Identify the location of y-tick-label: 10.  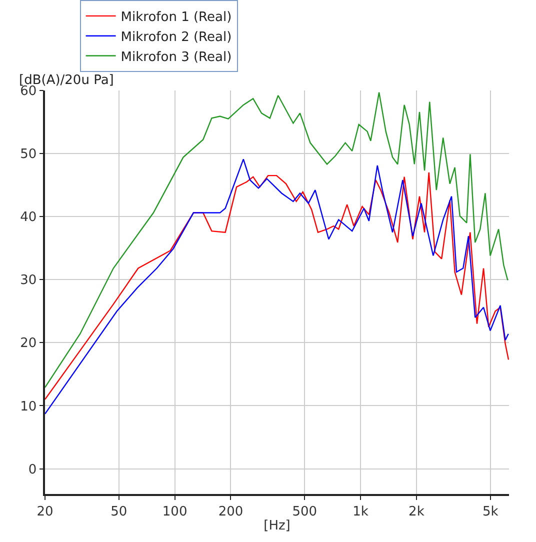
(28, 406).